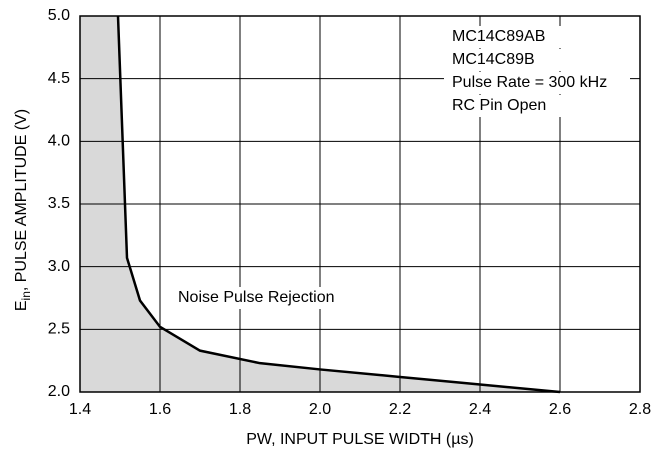 This screenshot has height=454, width=654. Describe the element at coordinates (640, 409) in the screenshot. I see `x-tick-label: 2.8` at that location.